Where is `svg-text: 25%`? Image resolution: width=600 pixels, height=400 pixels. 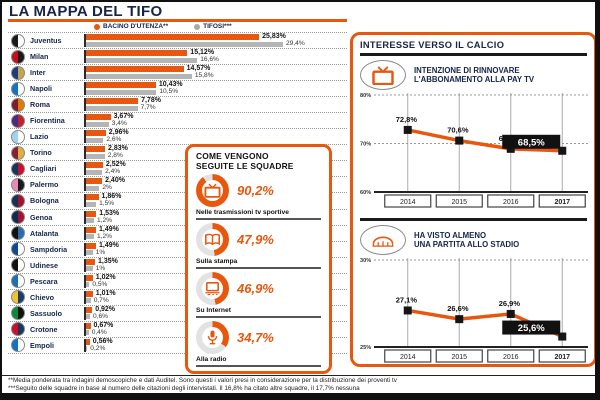
svg-text: 25% is located at coordinates (365, 348).